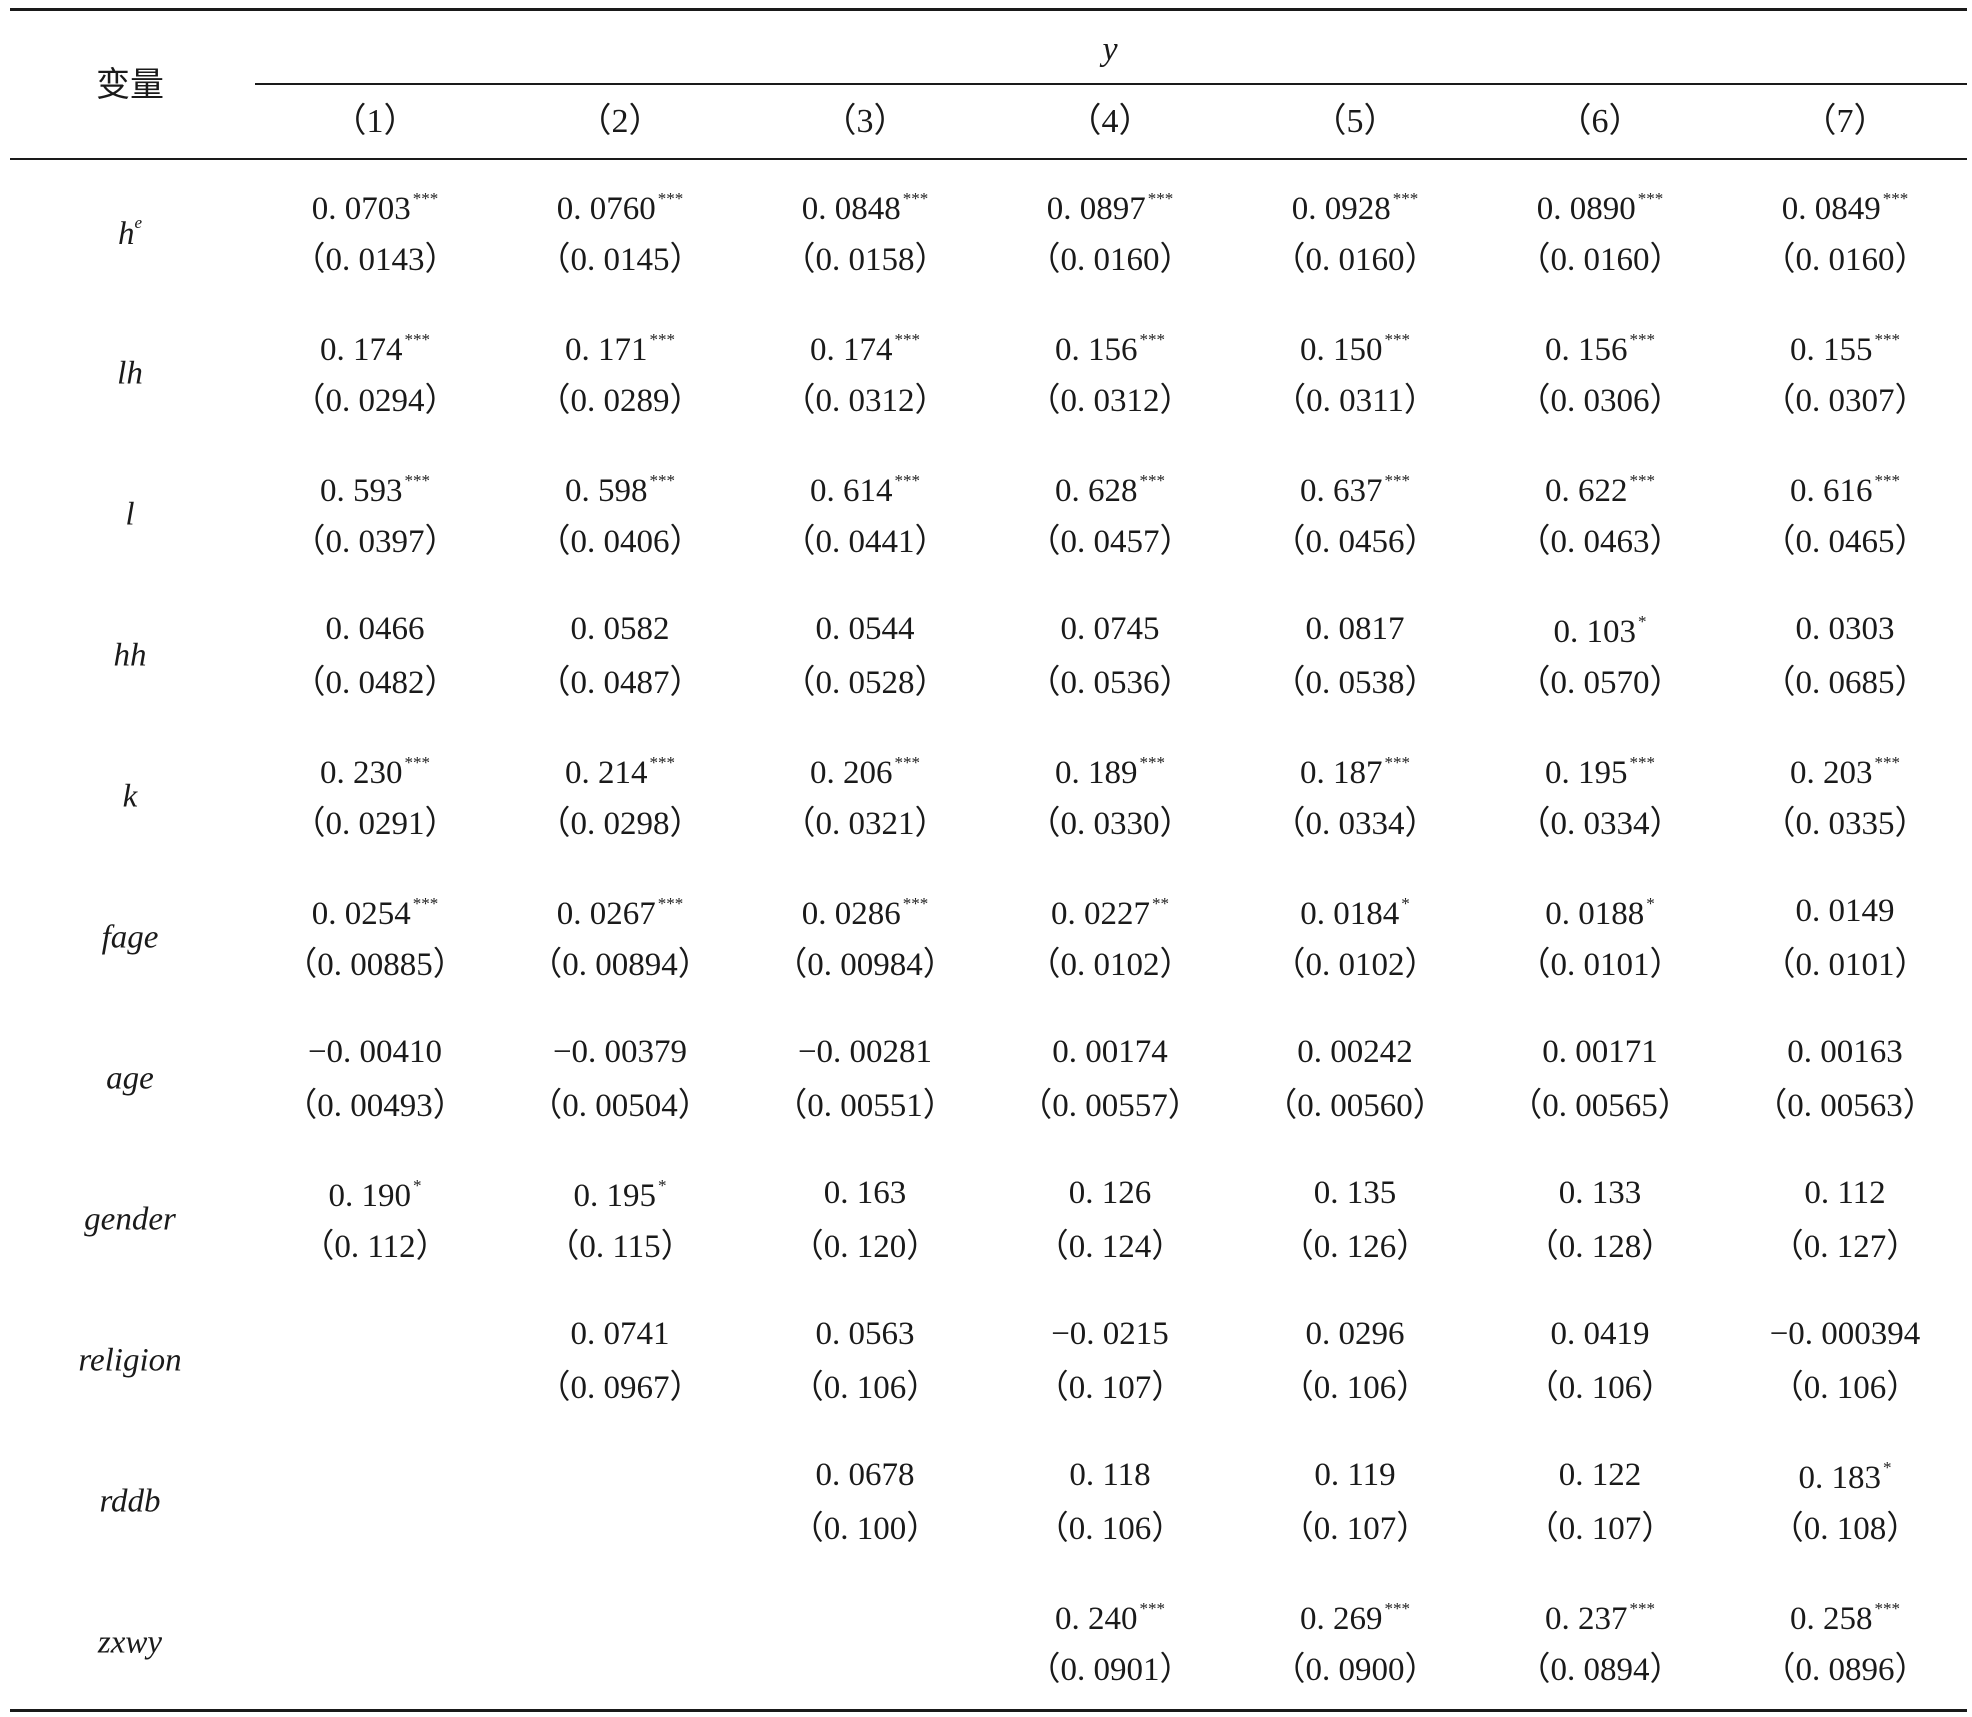 This screenshot has width=1972, height=1717. What do you see at coordinates (620, 492) in the screenshot?
I see `coefficient: 0. 598 ***` at bounding box center [620, 492].